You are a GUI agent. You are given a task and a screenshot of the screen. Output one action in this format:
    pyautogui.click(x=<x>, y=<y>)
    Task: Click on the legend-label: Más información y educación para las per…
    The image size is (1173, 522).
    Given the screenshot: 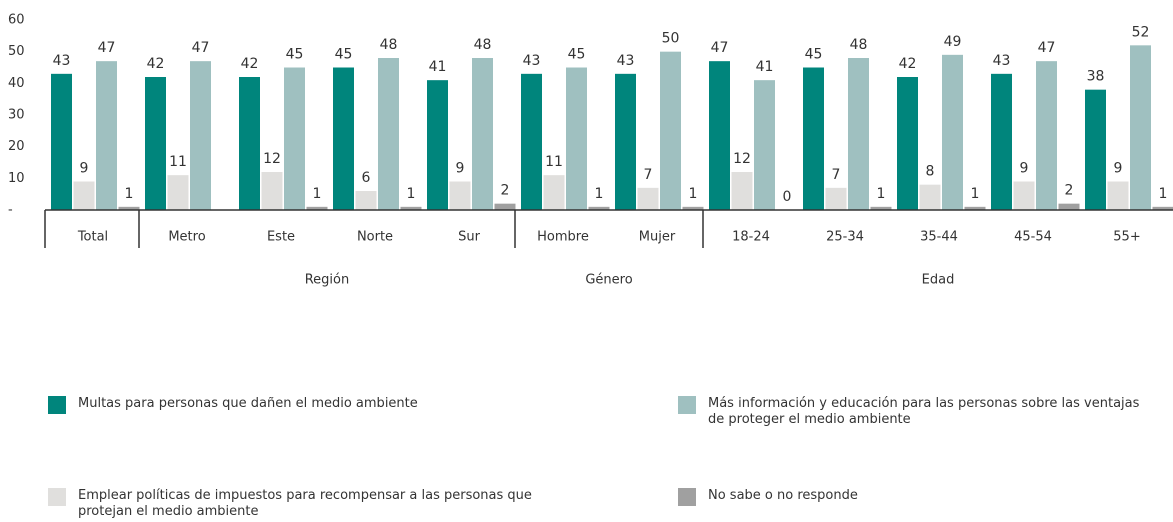 What is the action you would take?
    pyautogui.click(x=924, y=411)
    